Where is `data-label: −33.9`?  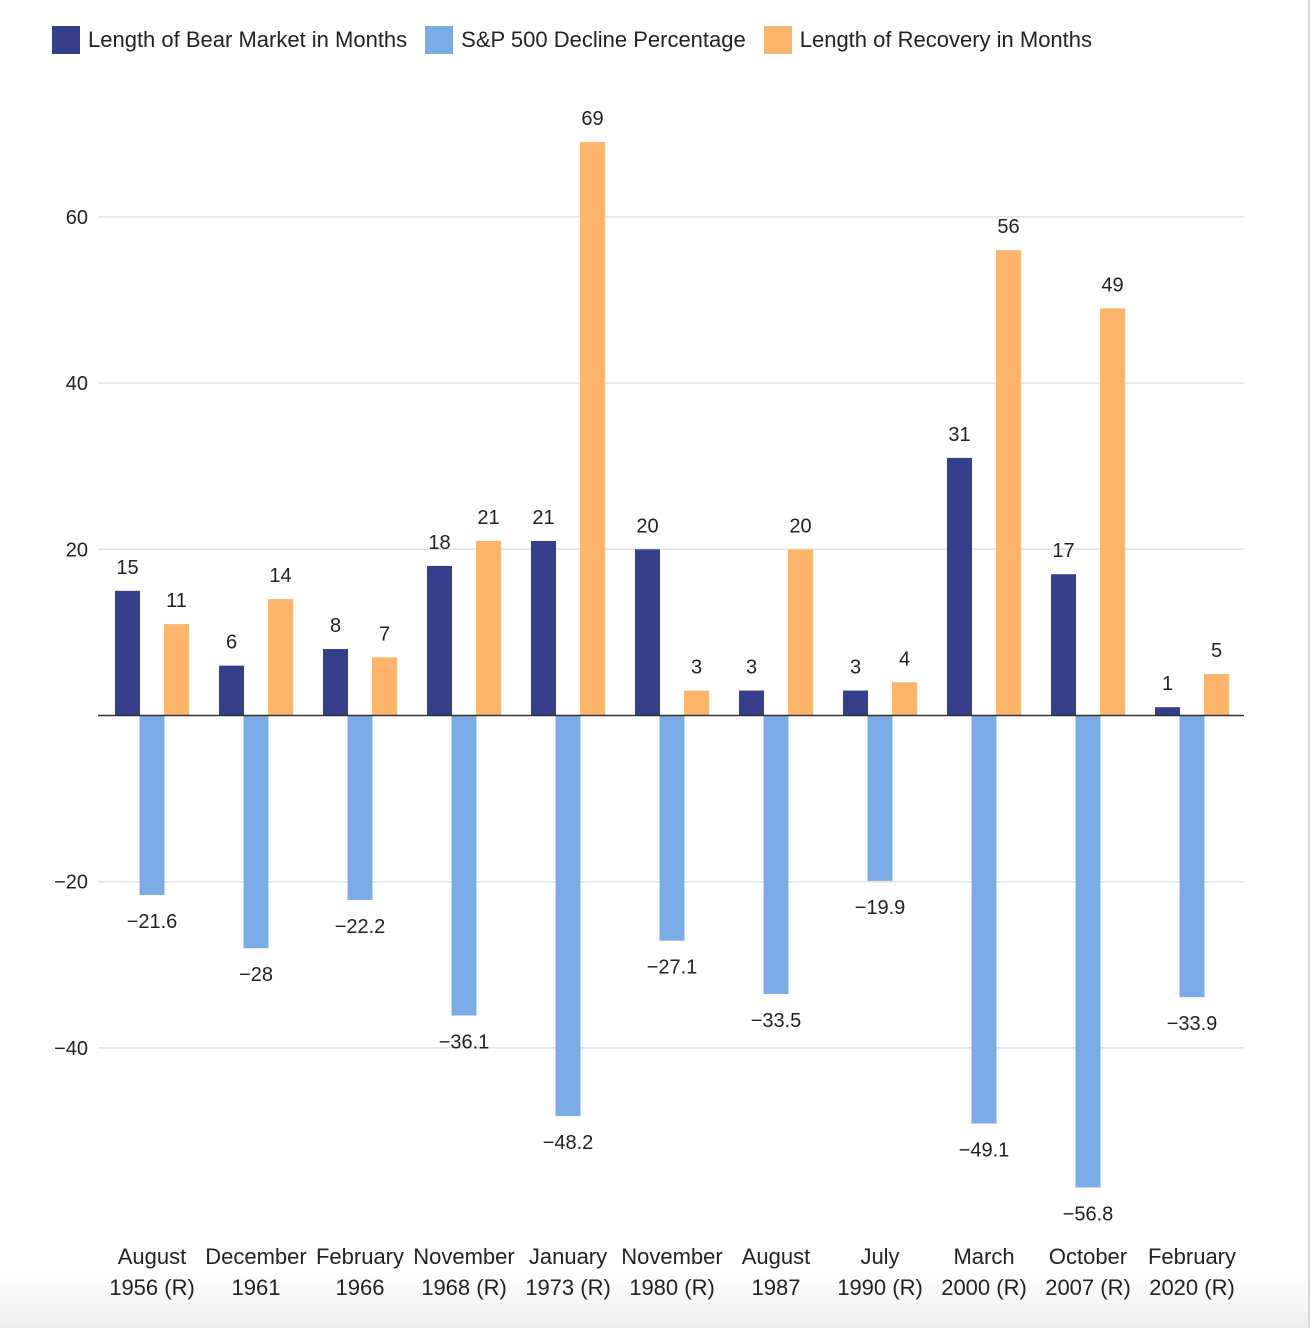 data-label: −33.9 is located at coordinates (1192, 1024).